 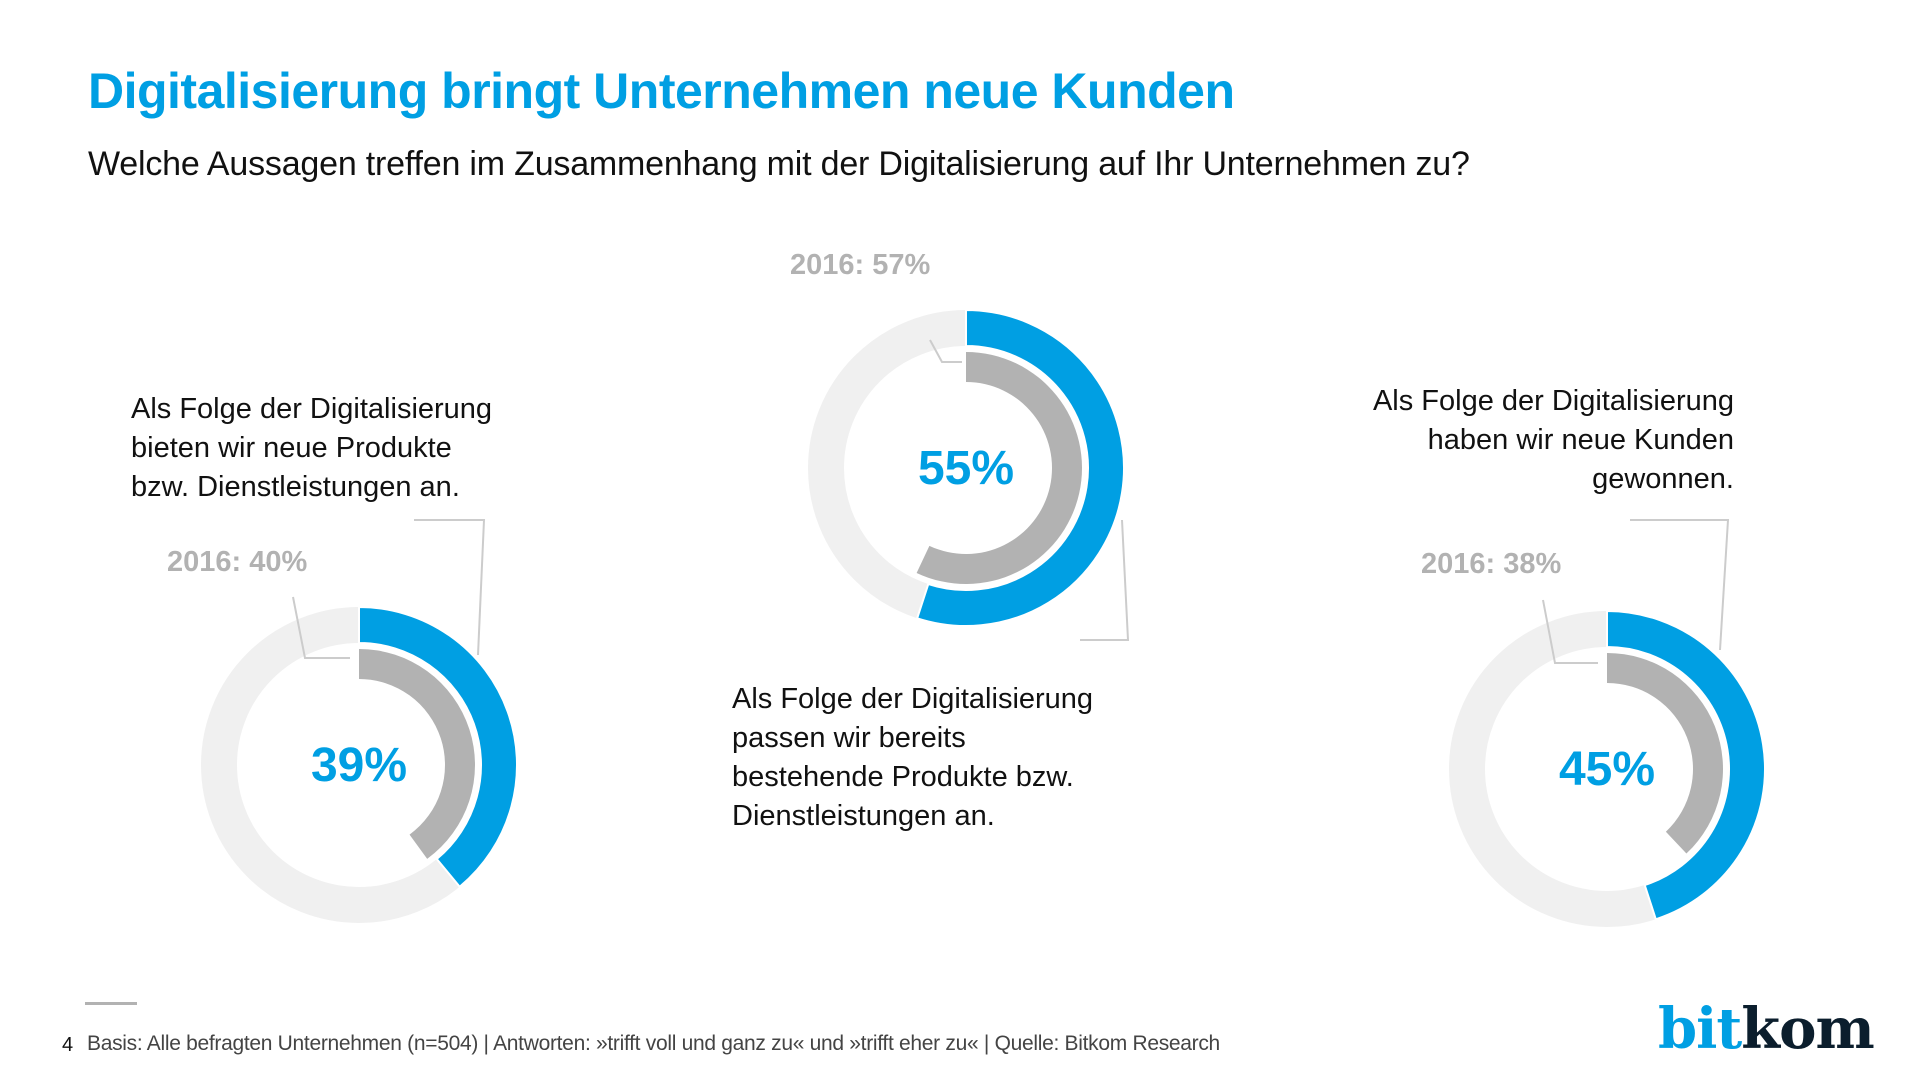 I want to click on bitkom-logo: bitkom, so click(x=1766, y=1029).